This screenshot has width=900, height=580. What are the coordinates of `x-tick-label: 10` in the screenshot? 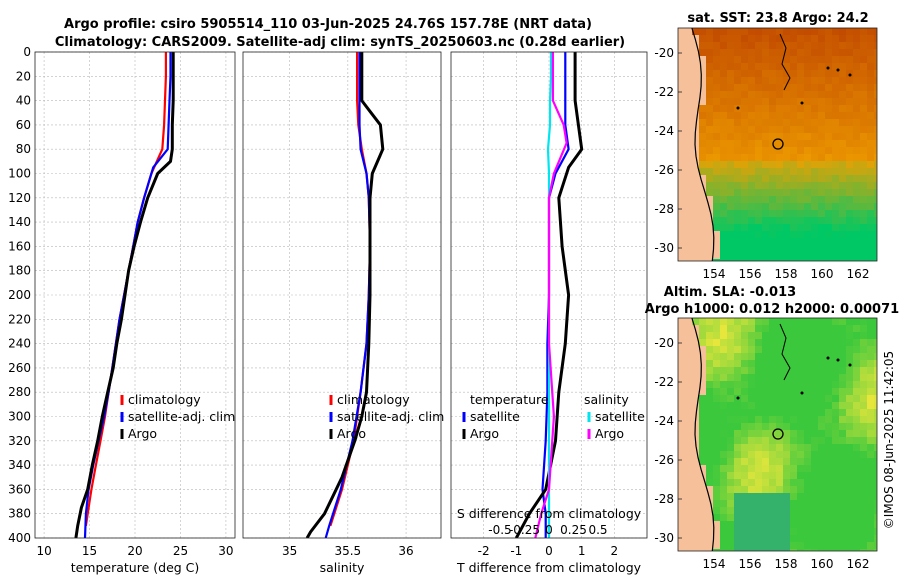 It's located at (43, 551).